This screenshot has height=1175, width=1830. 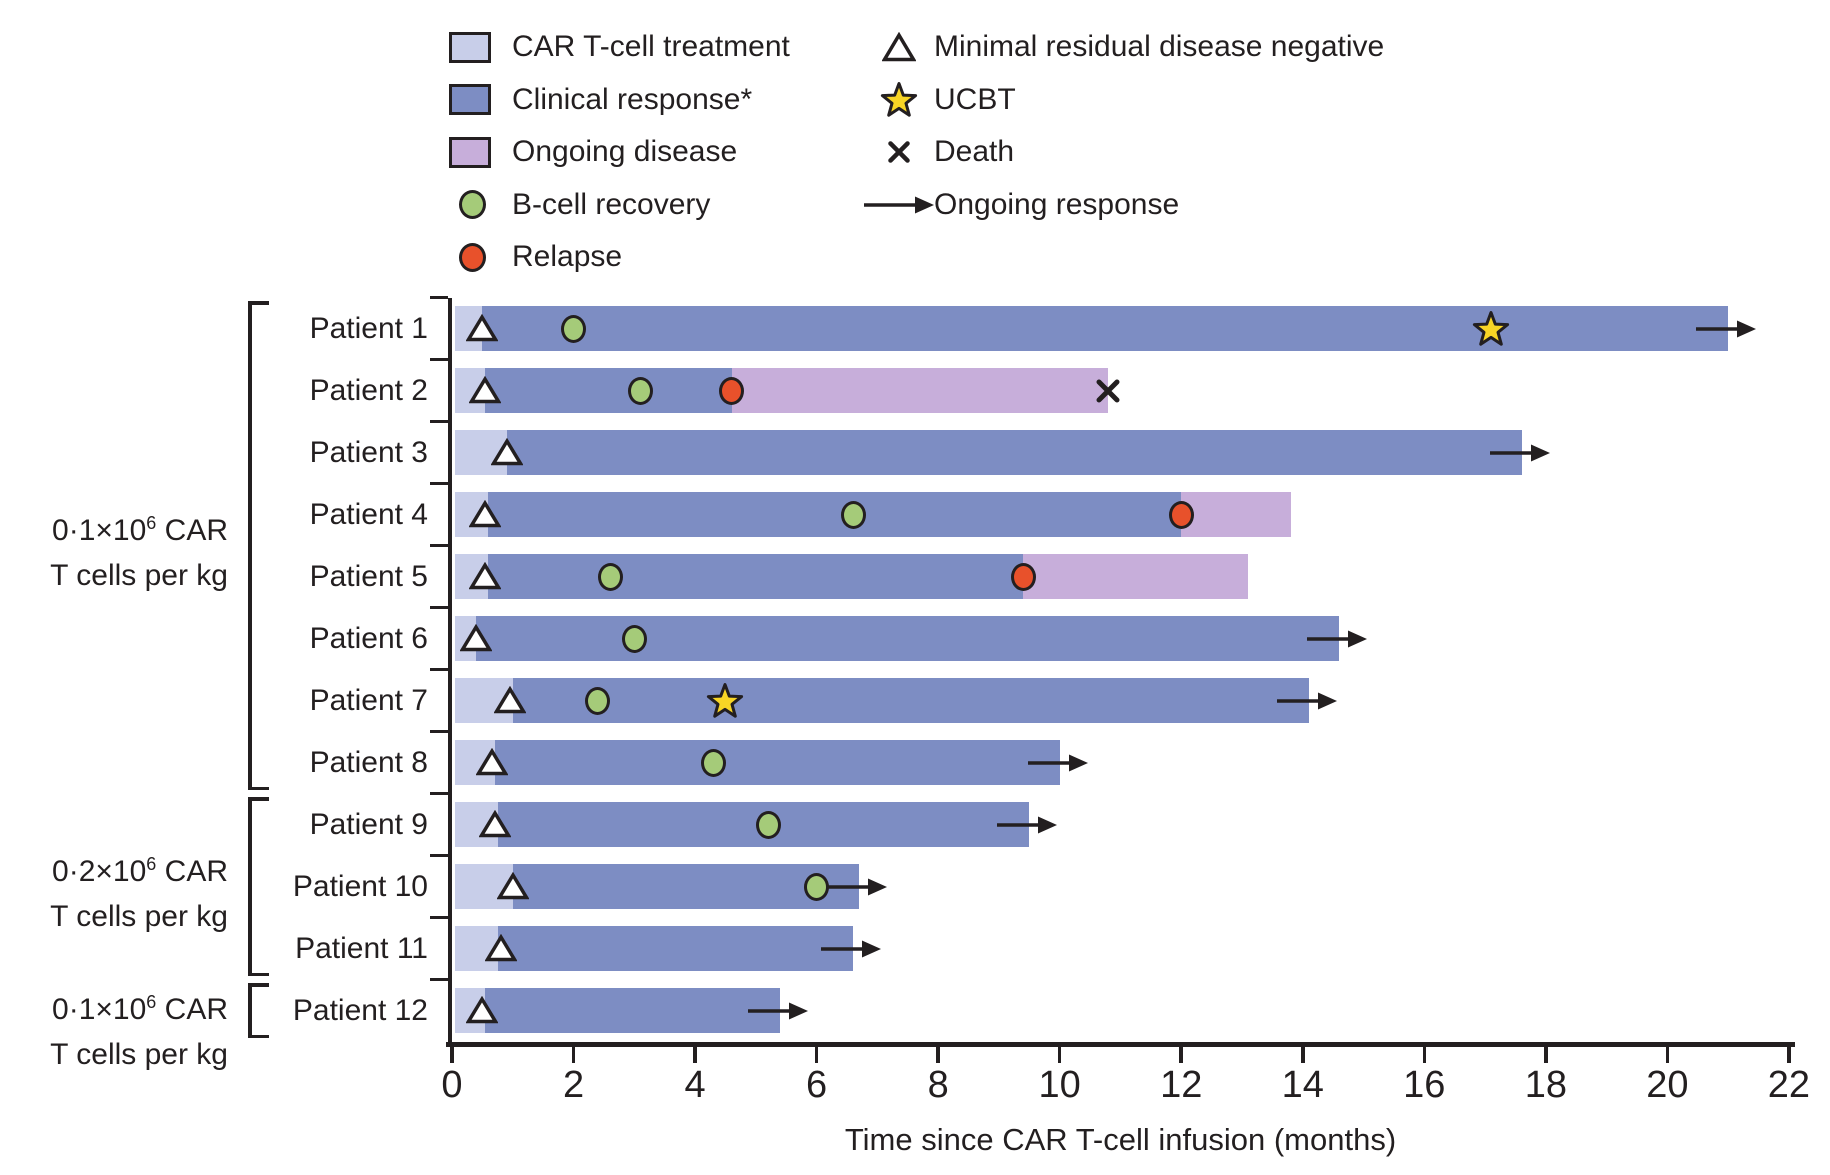 I want to click on x-axis-tick-label: 0, so click(x=452, y=1085).